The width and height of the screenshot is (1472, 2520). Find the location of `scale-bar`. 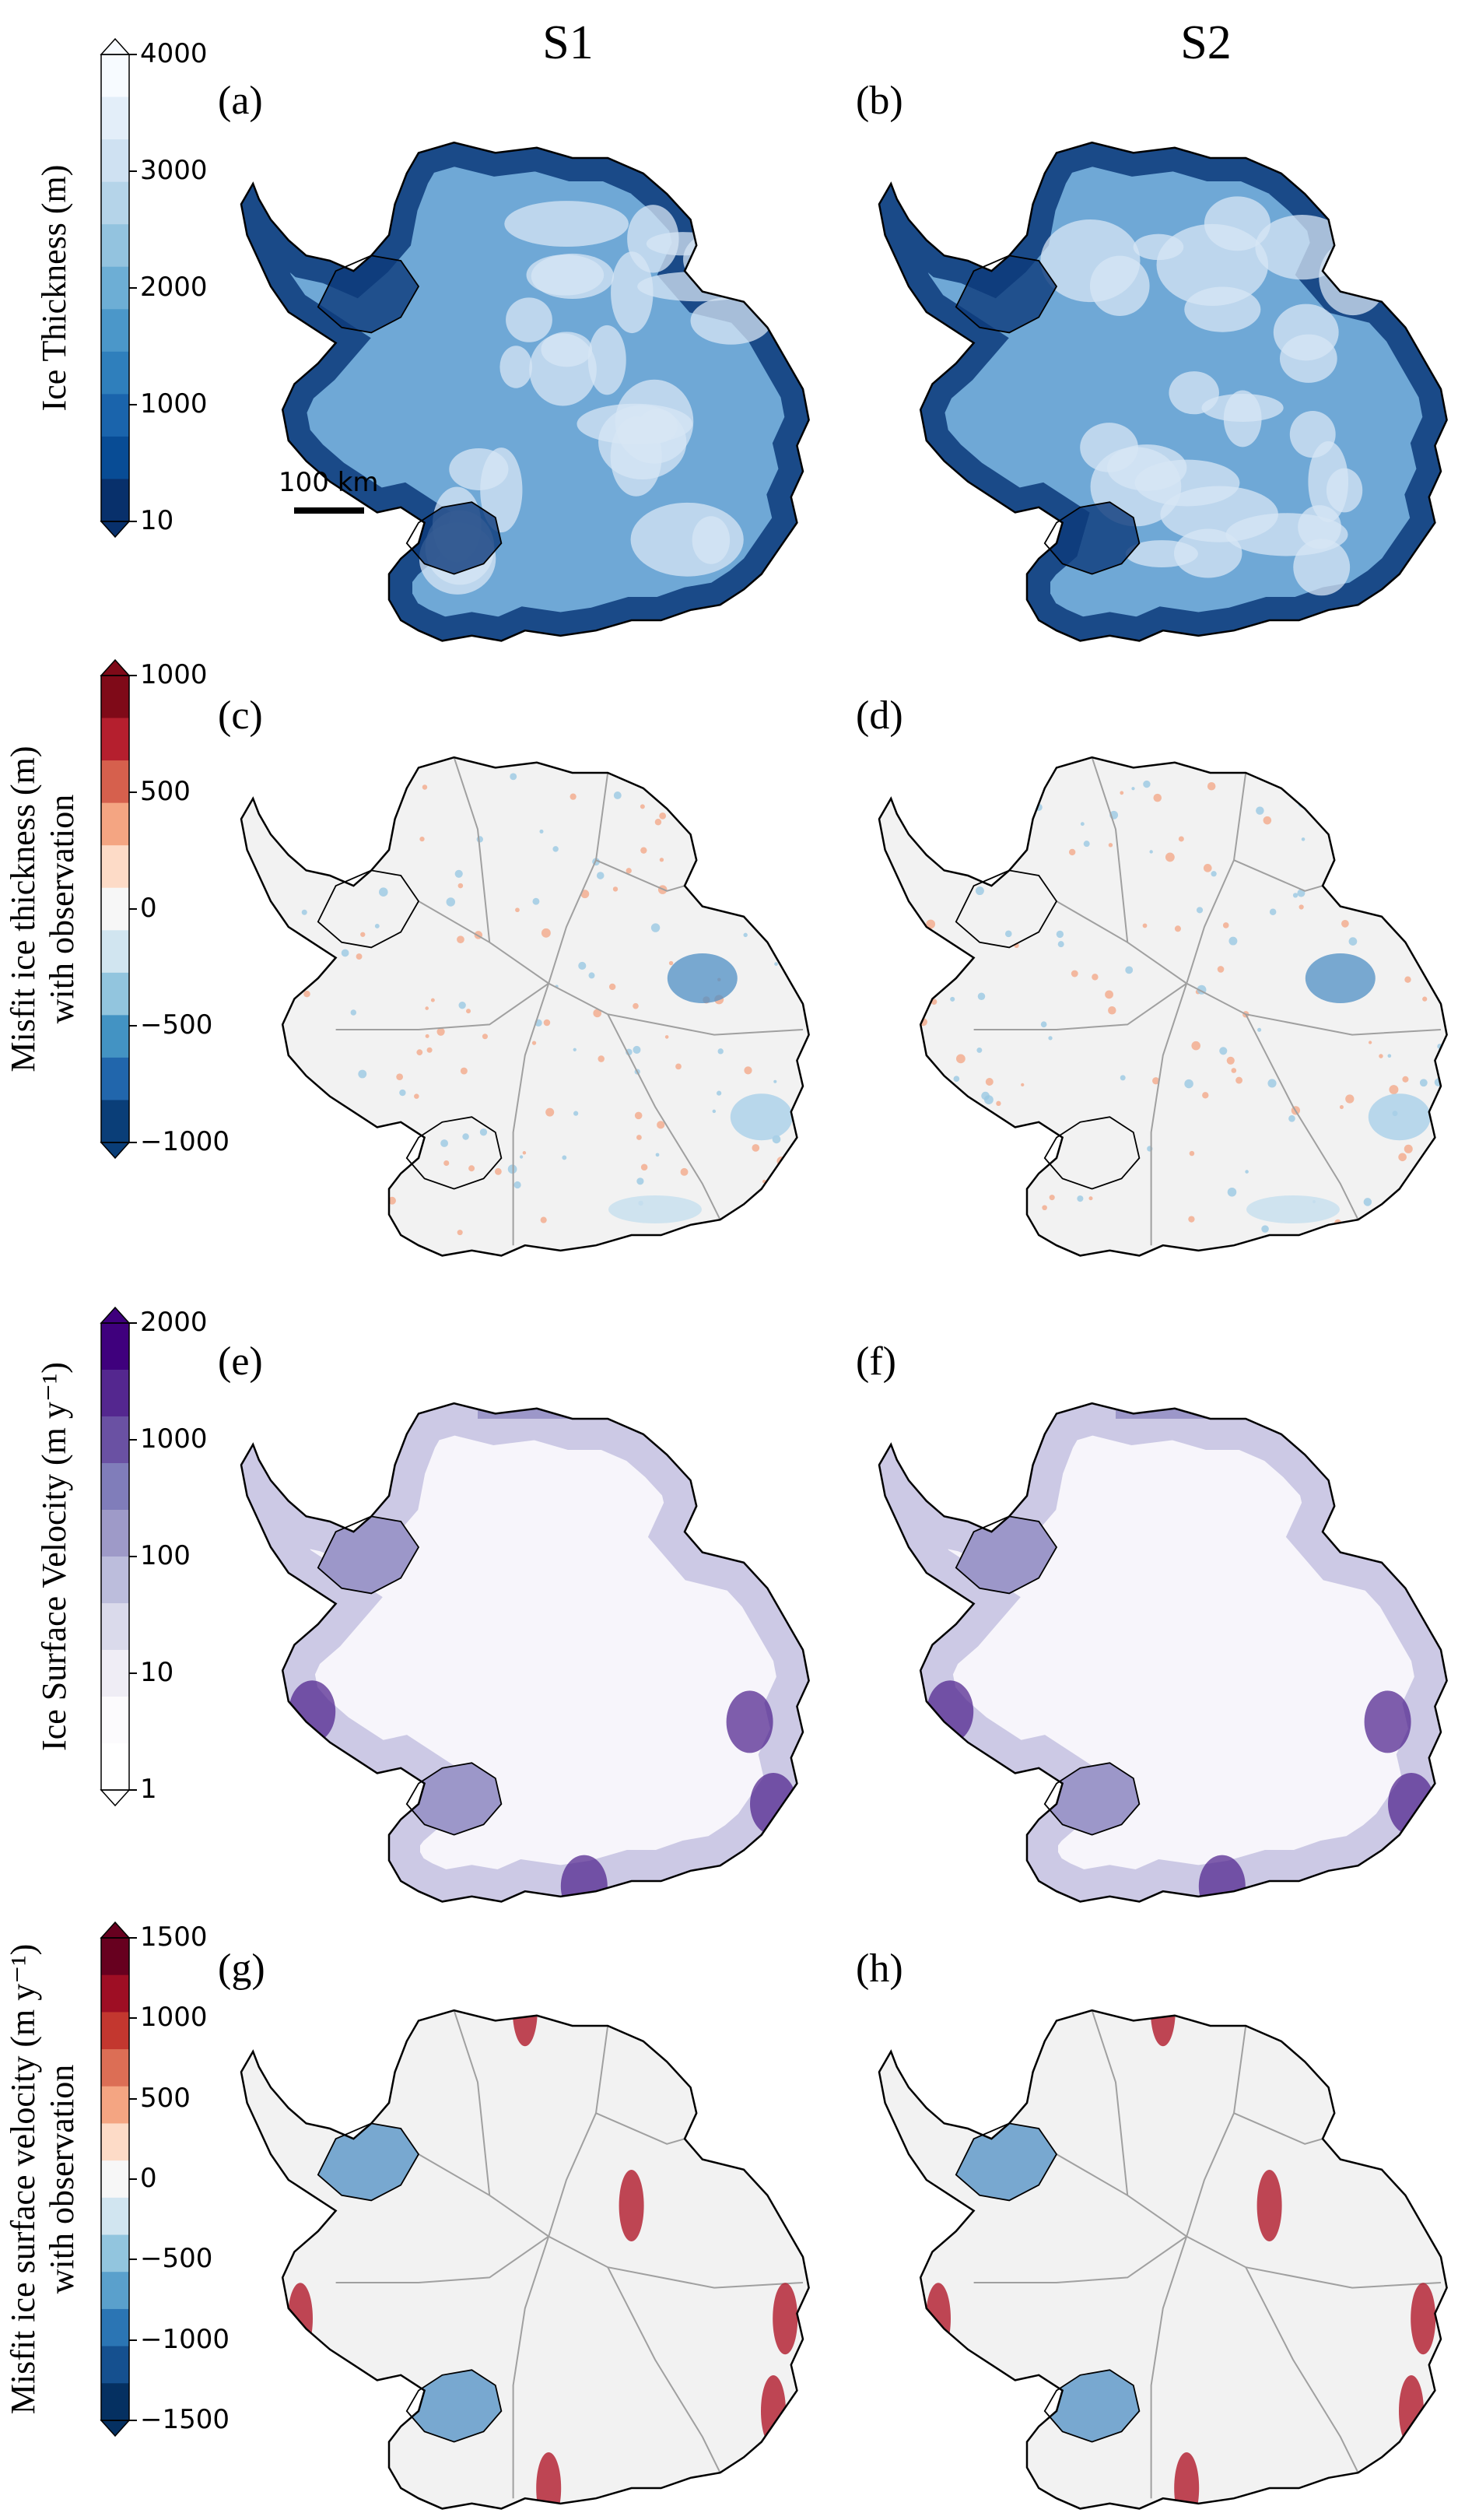

scale-bar is located at coordinates (329, 510).